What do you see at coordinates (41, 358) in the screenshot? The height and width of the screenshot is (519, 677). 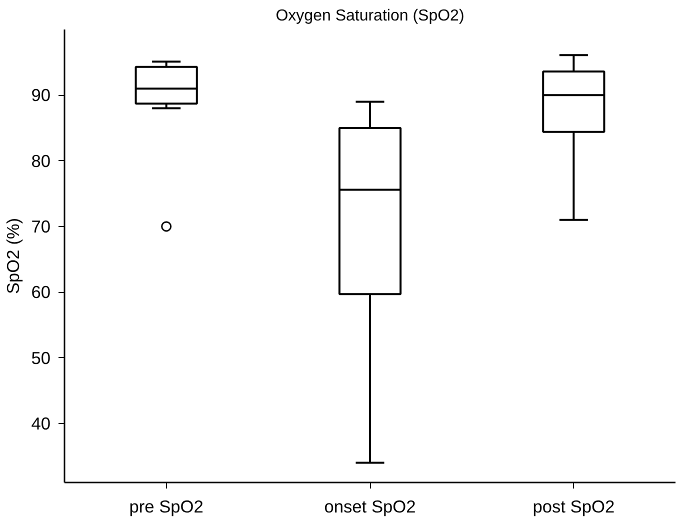 I see `y-tick-label: 50` at bounding box center [41, 358].